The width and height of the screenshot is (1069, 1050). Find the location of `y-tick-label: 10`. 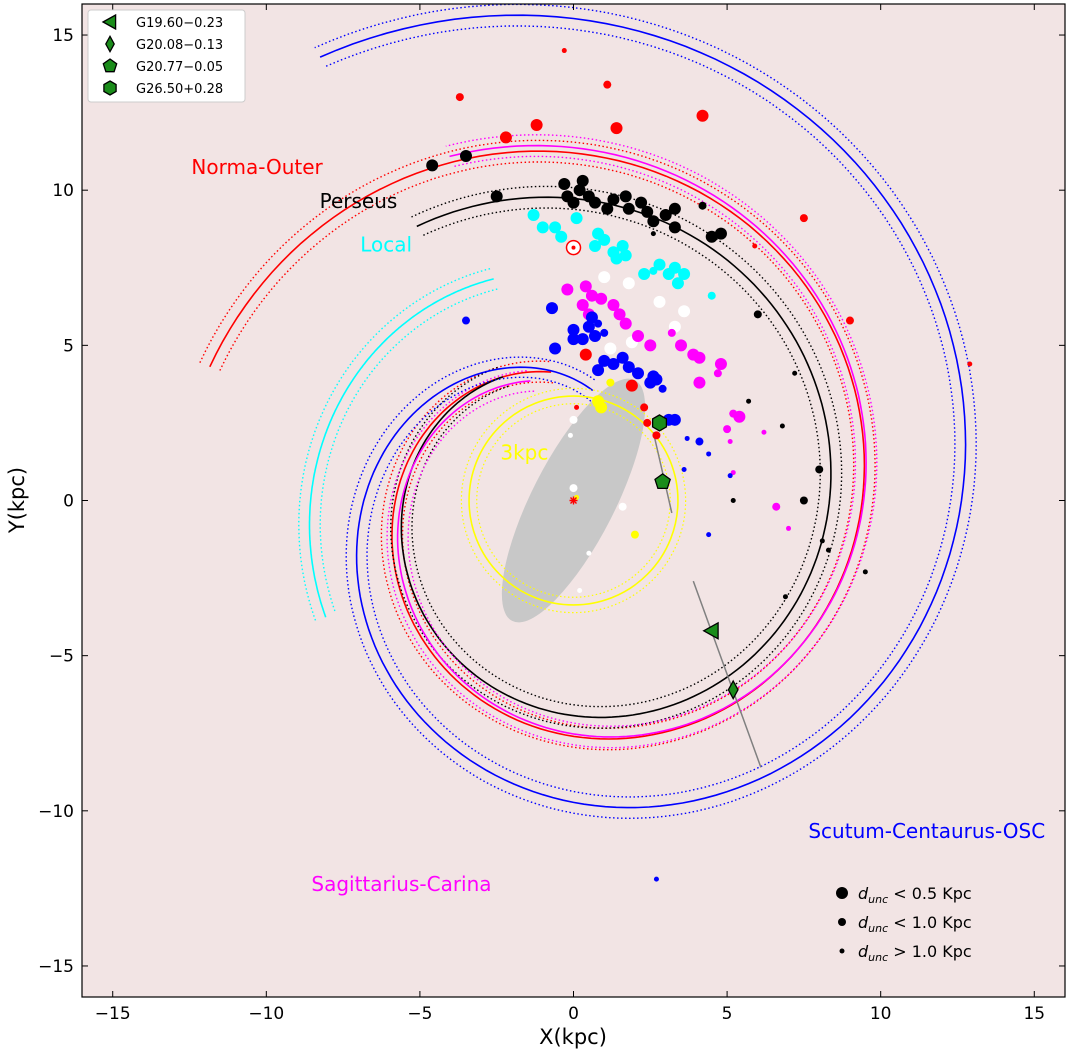

y-tick-label: 10 is located at coordinates (63, 191).